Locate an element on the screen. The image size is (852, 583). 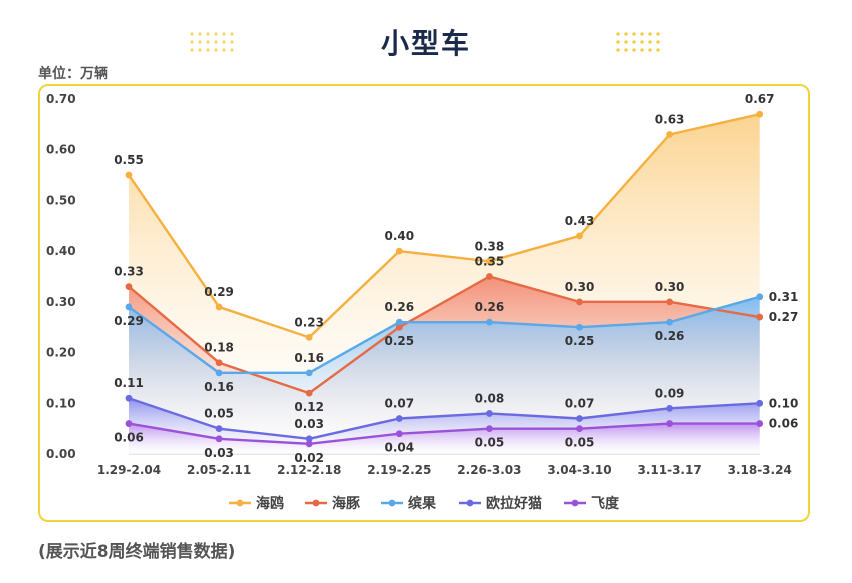
x-tick-label: 2.19-2.25 is located at coordinates (399, 470).